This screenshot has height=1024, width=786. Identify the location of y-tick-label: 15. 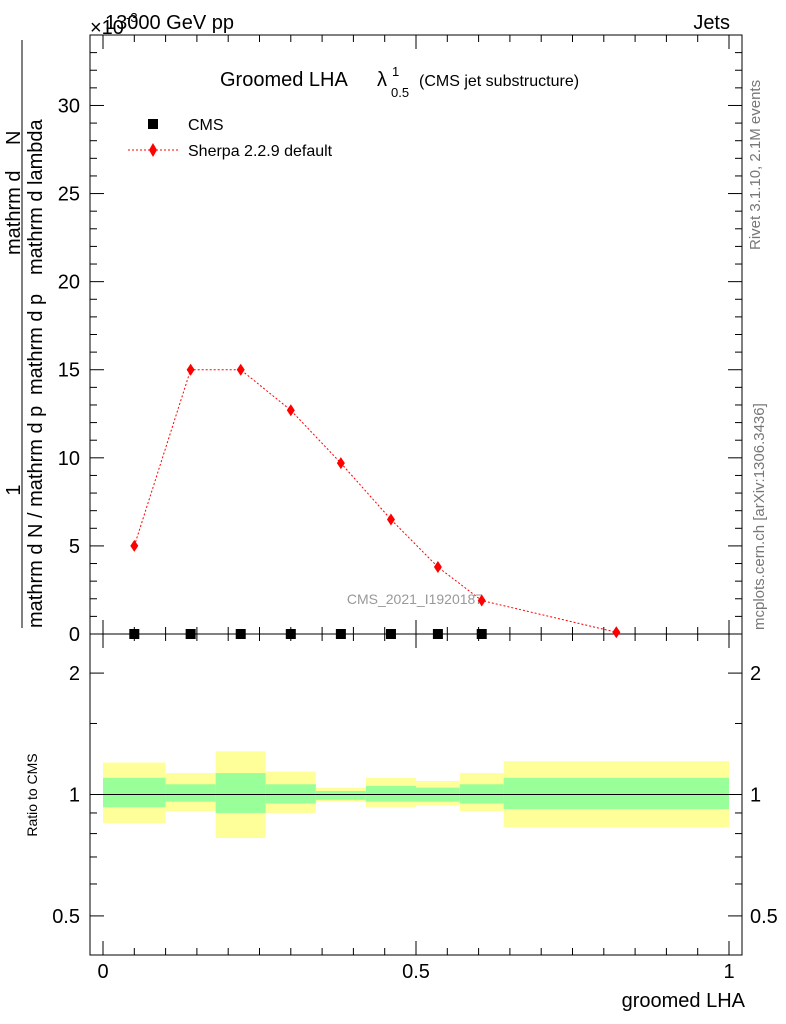
(69, 371).